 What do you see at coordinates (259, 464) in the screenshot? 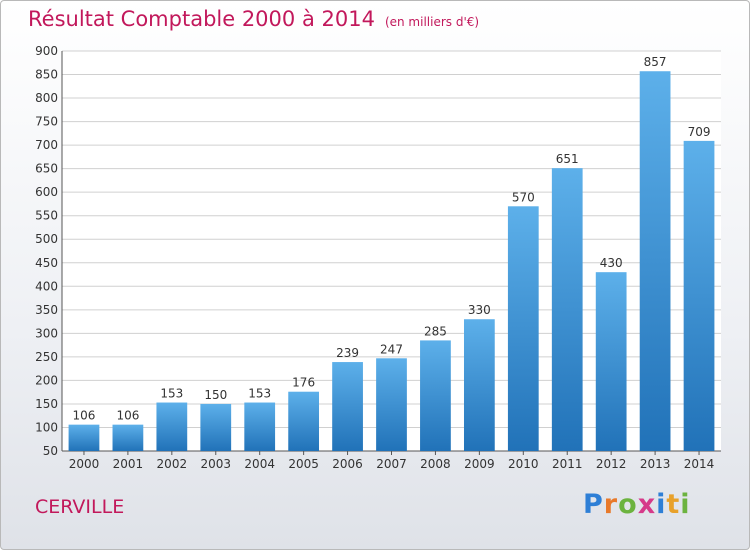
I see `x-tick-label: 2004` at bounding box center [259, 464].